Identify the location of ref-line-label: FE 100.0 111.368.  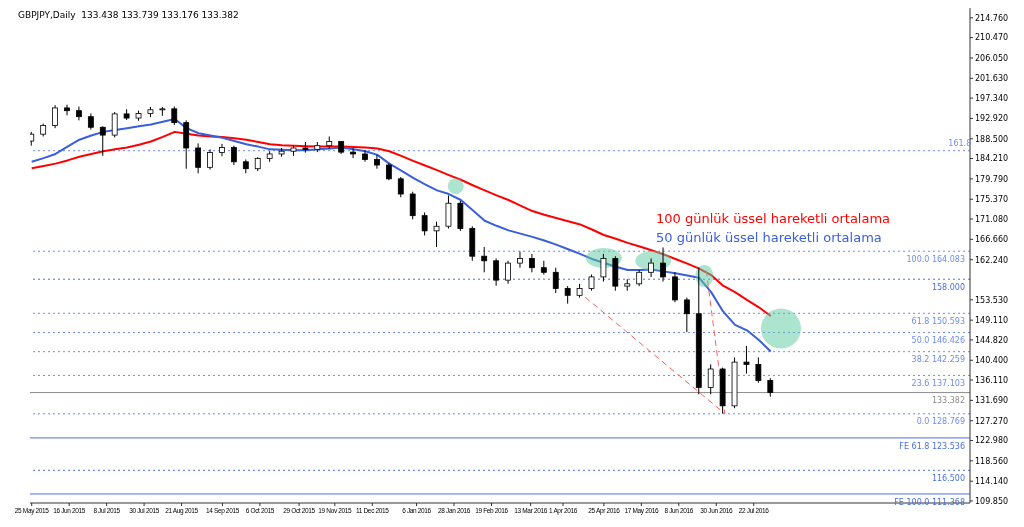
(929, 502).